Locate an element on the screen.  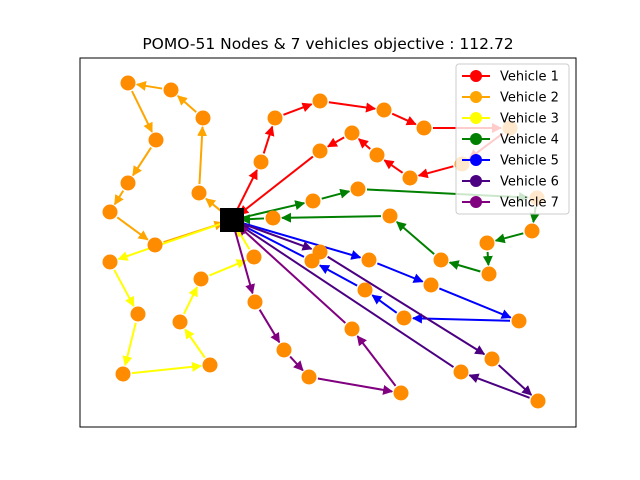
legend-label: Vehicle 7 is located at coordinates (529, 203).